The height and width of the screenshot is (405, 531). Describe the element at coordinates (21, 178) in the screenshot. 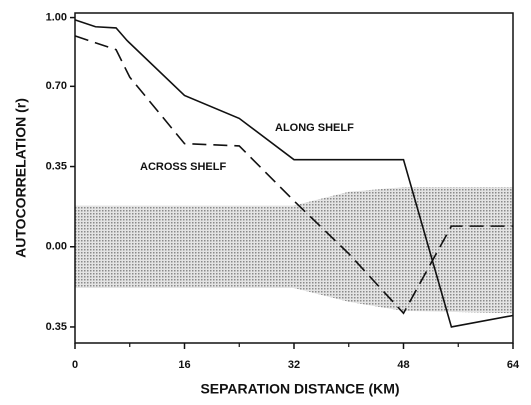

I see `y-axis-title: AUTOCORRELATION (r)` at that location.